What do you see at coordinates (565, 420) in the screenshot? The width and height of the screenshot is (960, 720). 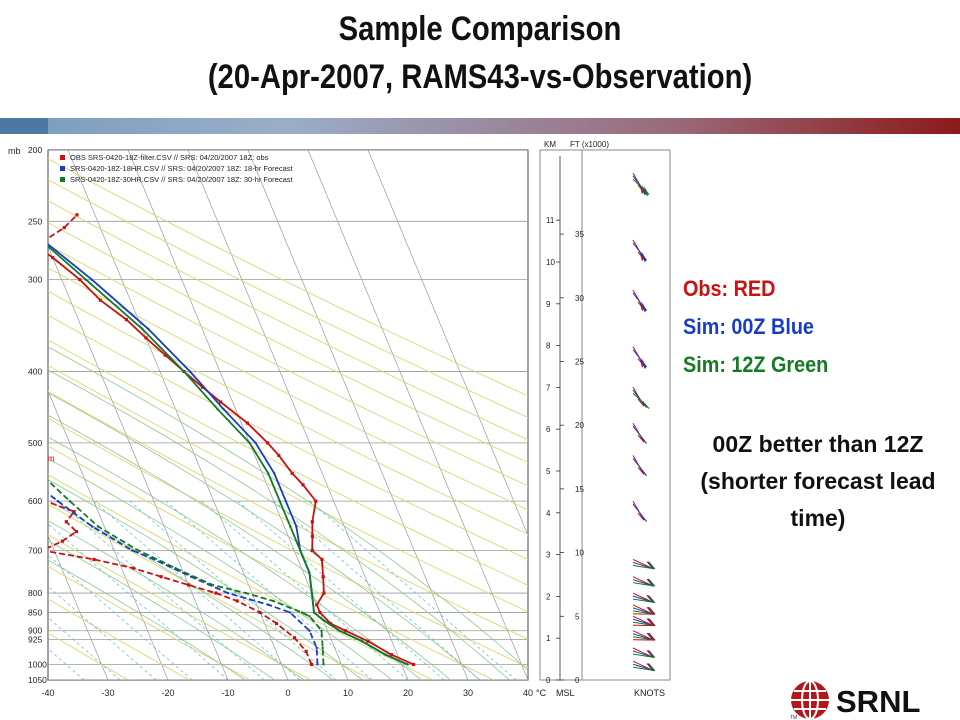 I see `height-axis: 0 1 2 3 4 5 6 7 8 9 10 11 0 5 10 15 20 25 30 35` at bounding box center [565, 420].